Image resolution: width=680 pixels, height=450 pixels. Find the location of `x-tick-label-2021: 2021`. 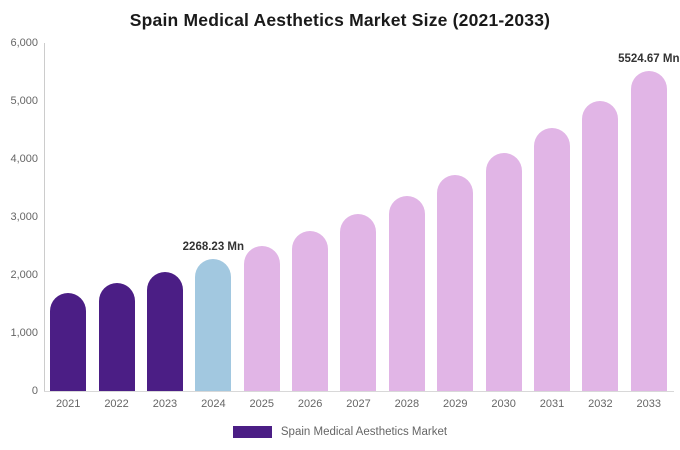

x-tick-label-2021: 2021 is located at coordinates (68, 404).